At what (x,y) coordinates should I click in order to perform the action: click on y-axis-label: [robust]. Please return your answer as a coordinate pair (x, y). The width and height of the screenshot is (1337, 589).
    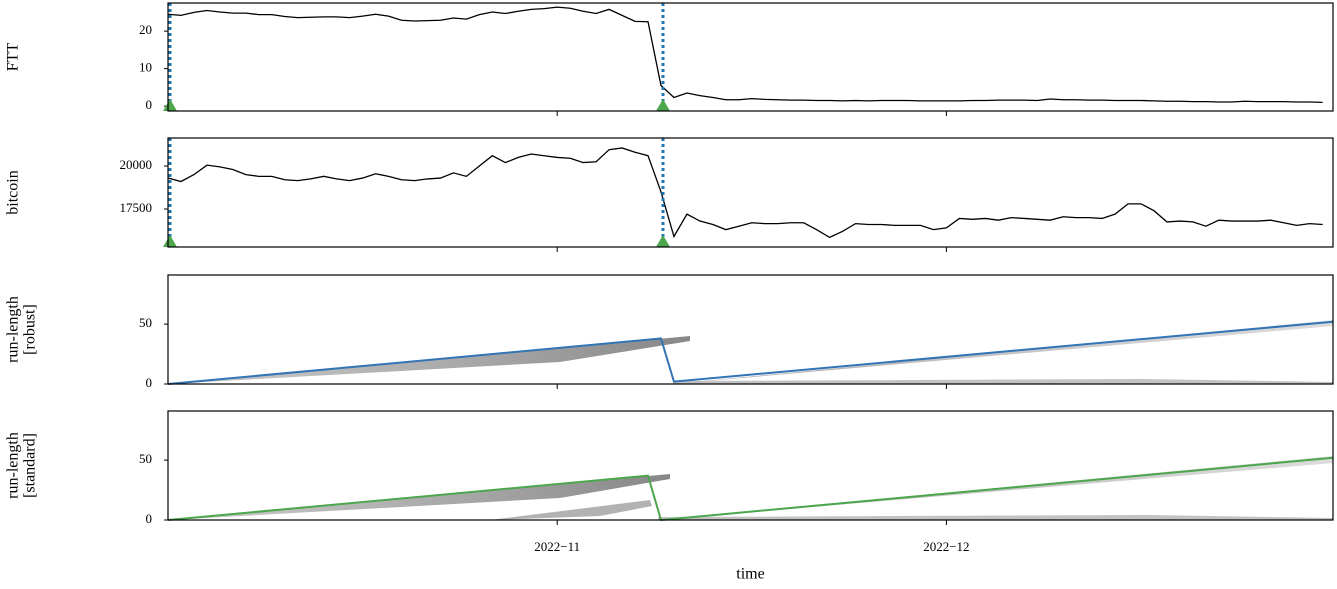
    Looking at the image, I should click on (30, 329).